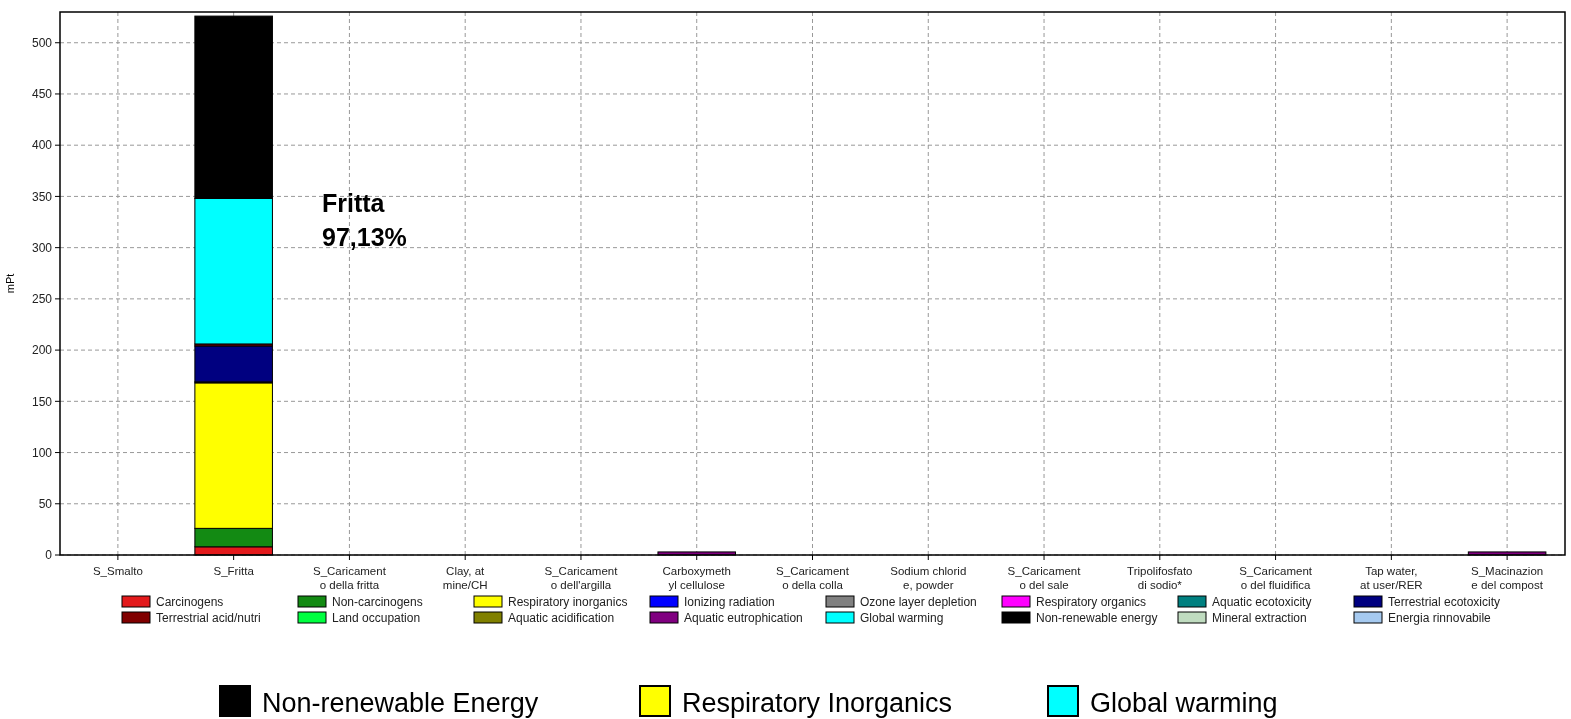 The height and width of the screenshot is (719, 1571). Describe the element at coordinates (1276, 578) in the screenshot. I see `x-tick-label: S_Caricament o del fluidifica` at that location.